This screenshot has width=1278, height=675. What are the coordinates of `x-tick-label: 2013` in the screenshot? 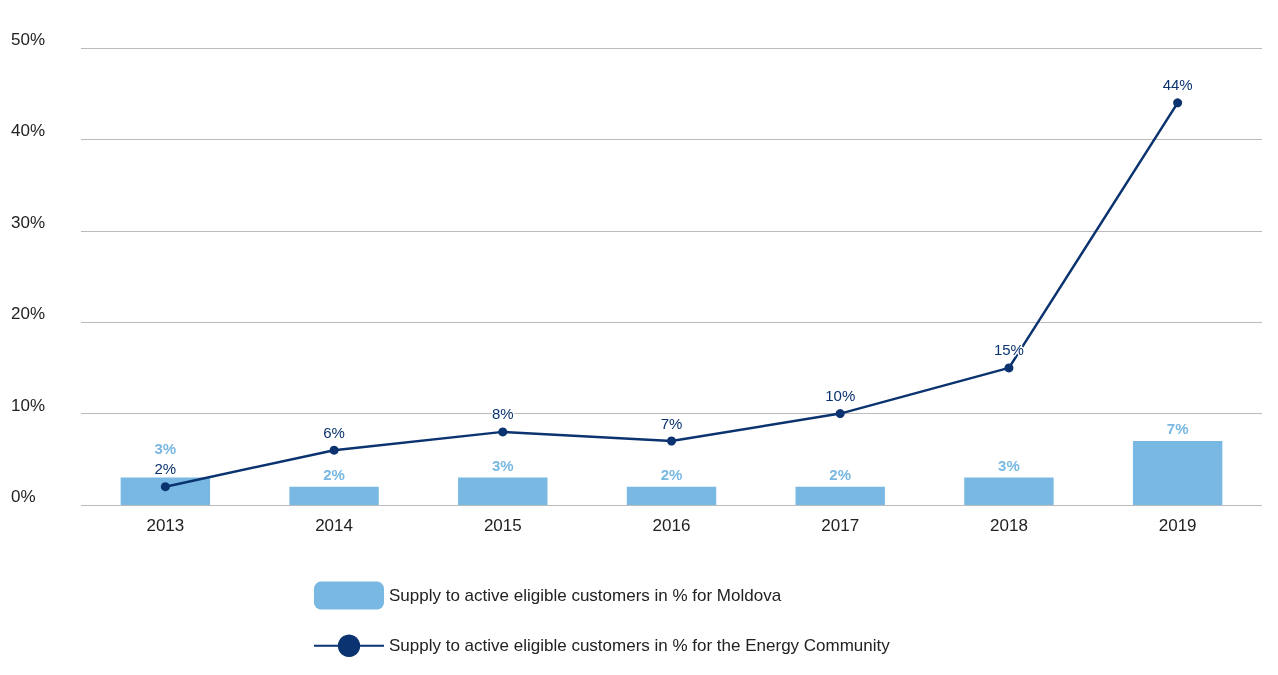 It's located at (165, 525).